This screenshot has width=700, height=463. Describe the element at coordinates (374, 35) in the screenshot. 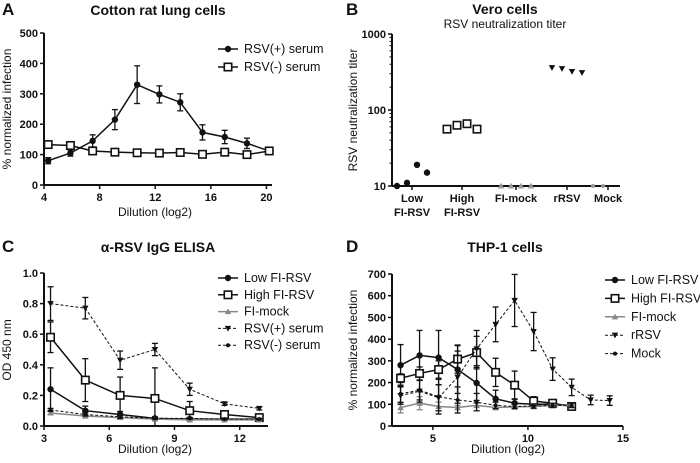

I see `y-tick-label: 1000` at that location.